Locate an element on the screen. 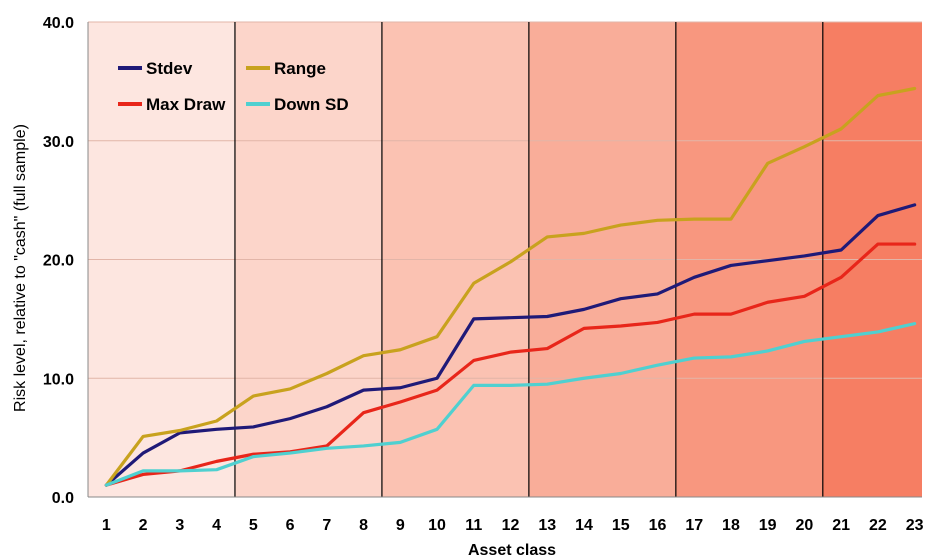 This screenshot has height=560, width=926. legend-label-range: Range is located at coordinates (300, 68).